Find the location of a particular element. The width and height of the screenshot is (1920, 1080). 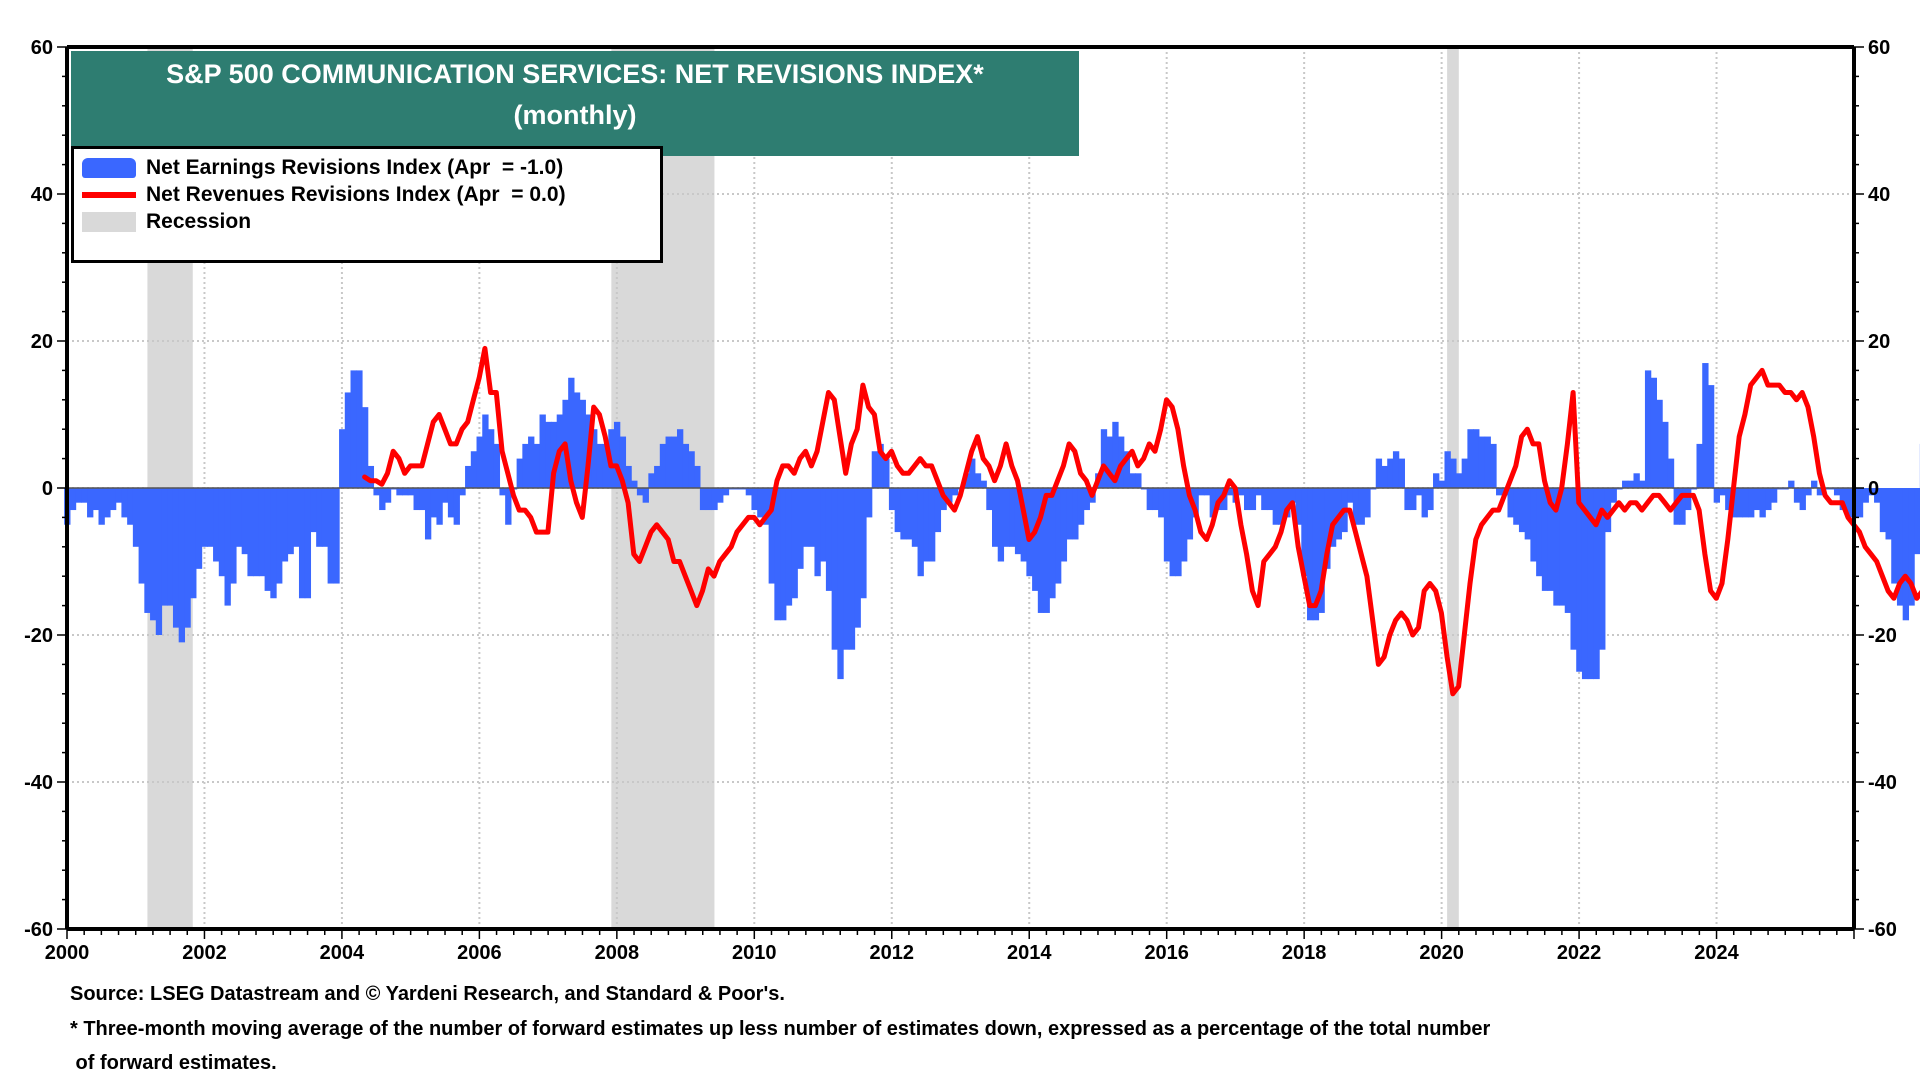

x-tick-label: 2004 is located at coordinates (342, 953).